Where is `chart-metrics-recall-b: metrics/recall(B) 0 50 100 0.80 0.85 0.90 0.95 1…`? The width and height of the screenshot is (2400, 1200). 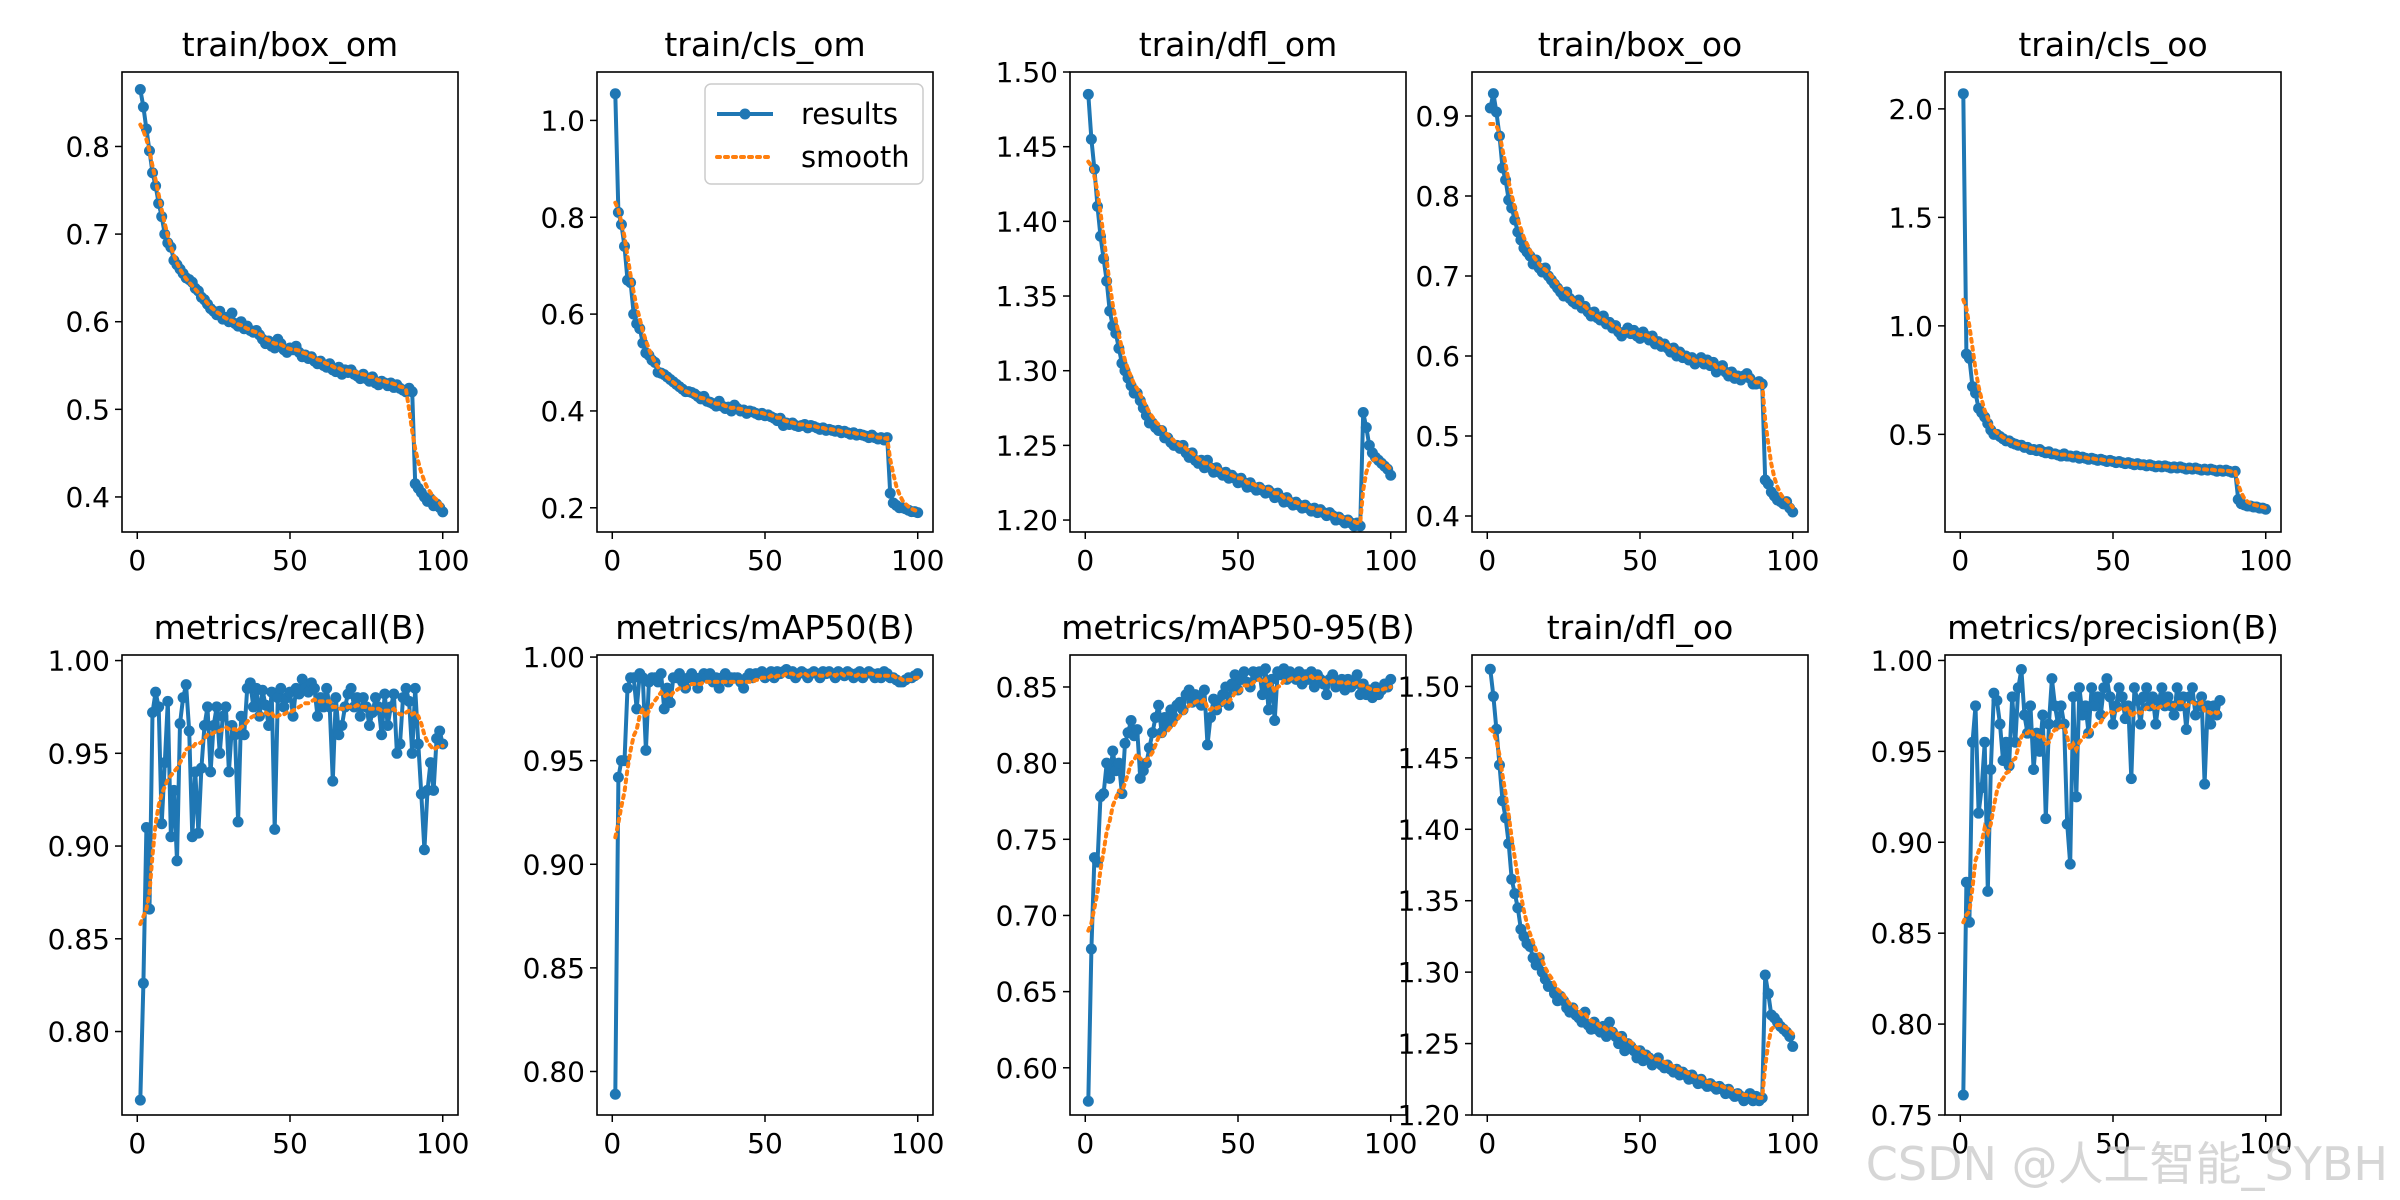
chart-metrics-recall-b: metrics/recall(B) 0 50 100 0.80 0.85 0.90 0.95 1… is located at coordinates (259, 884).